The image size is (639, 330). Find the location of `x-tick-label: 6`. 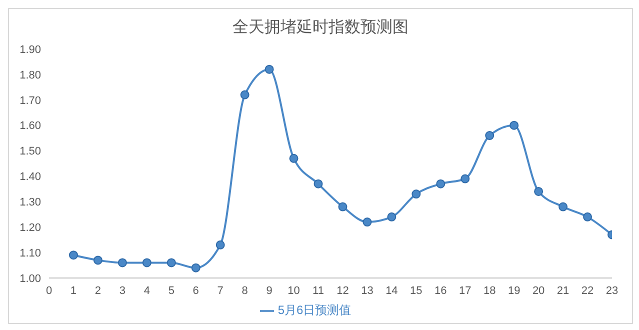

x-tick-label: 6 is located at coordinates (195, 290).